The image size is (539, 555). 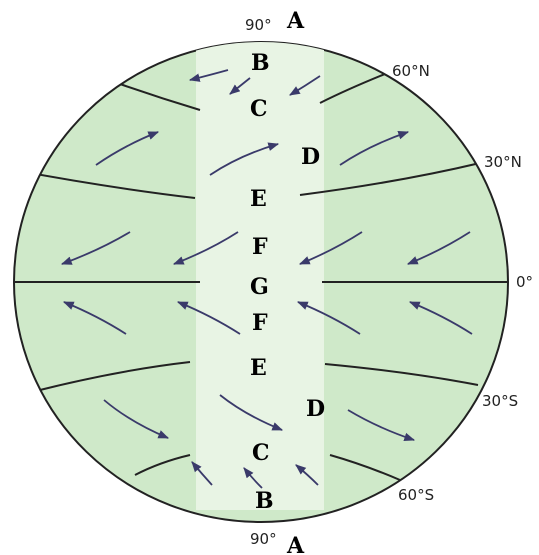 I want to click on zone-label-s-d: D, so click(x=315, y=409).